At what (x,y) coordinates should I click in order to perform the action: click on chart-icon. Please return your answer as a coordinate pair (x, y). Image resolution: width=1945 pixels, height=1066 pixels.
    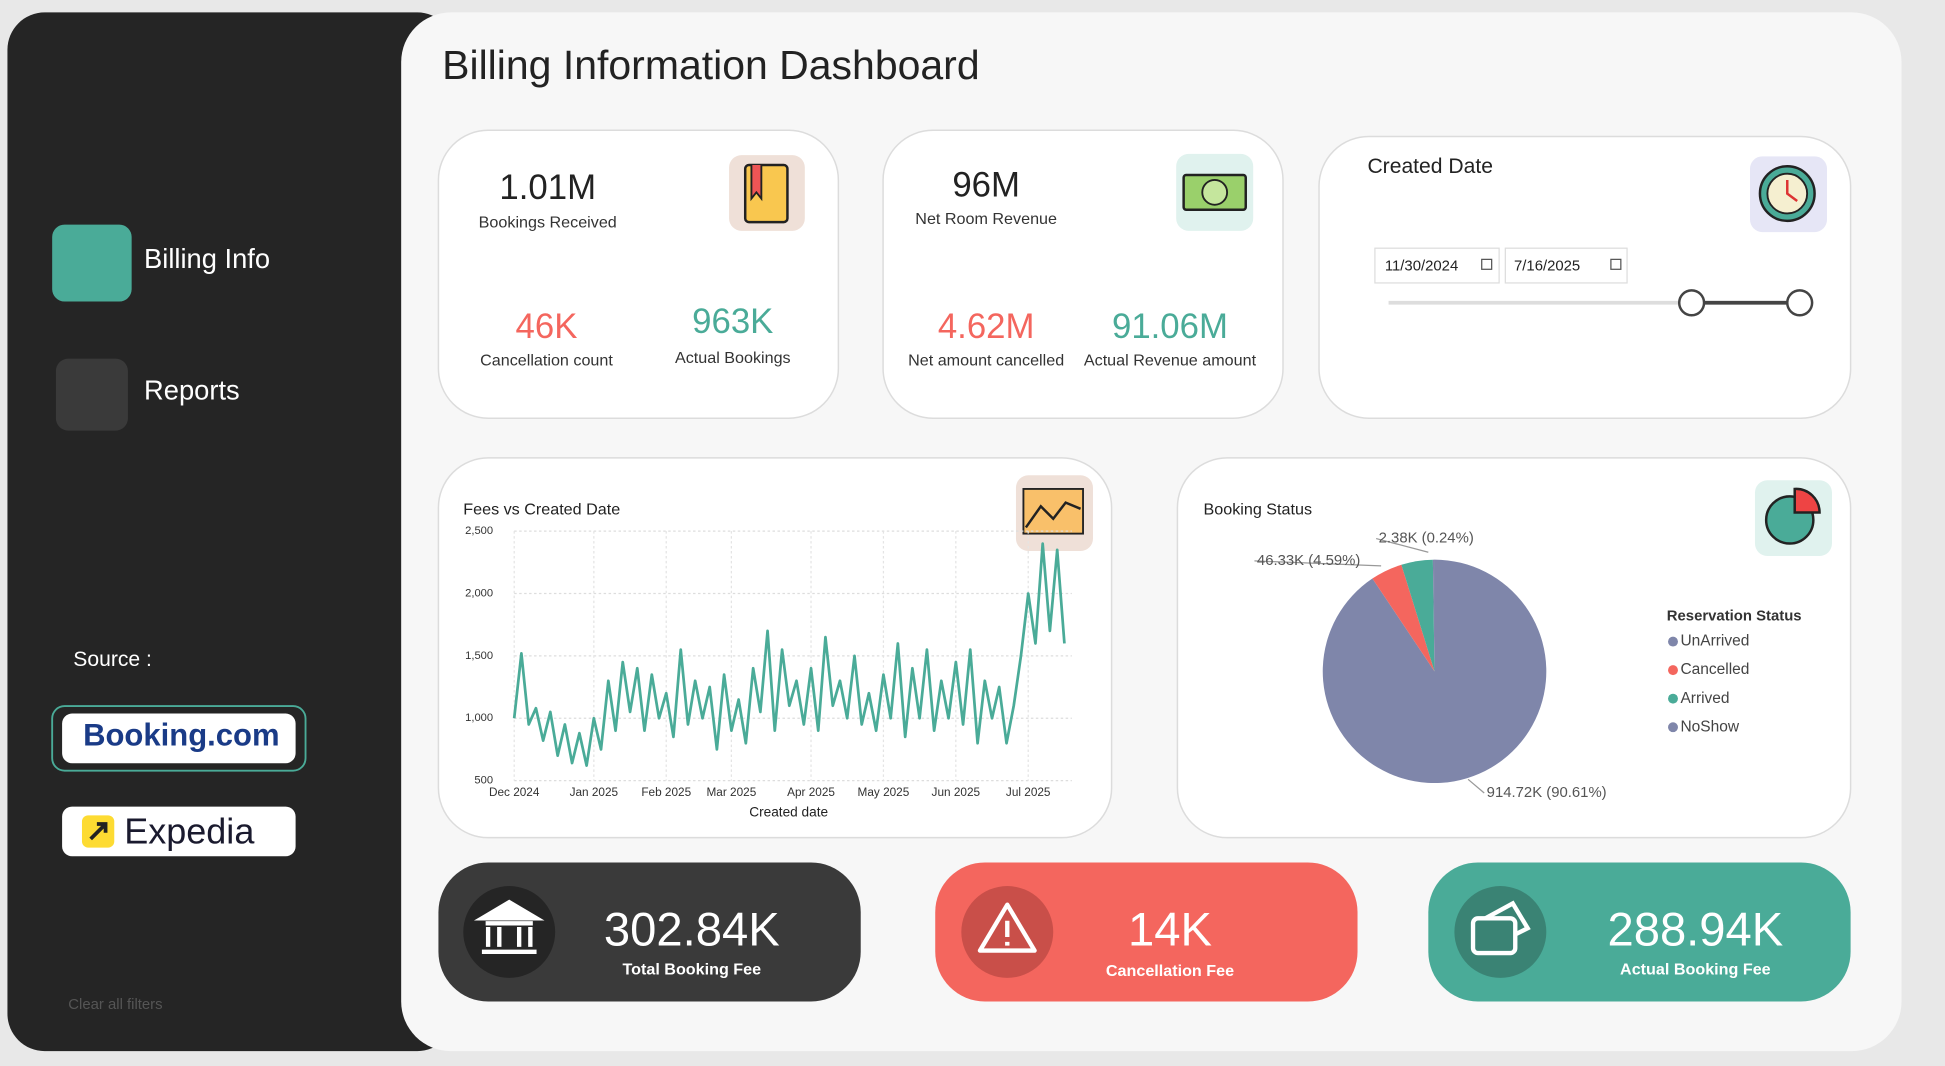
    Looking at the image, I should click on (1053, 511).